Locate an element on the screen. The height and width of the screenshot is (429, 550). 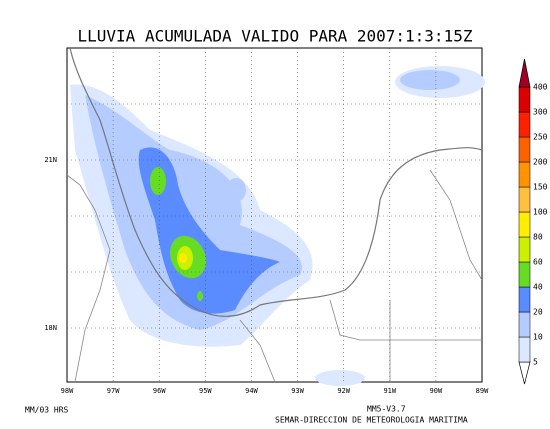
x-tick-label: 91W is located at coordinates (389, 391).